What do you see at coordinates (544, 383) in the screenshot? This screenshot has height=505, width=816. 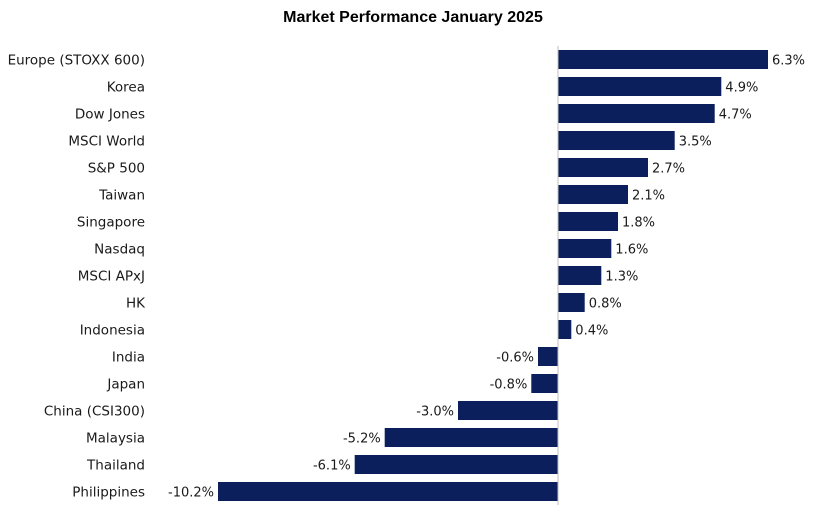 I see `bar-japan` at bounding box center [544, 383].